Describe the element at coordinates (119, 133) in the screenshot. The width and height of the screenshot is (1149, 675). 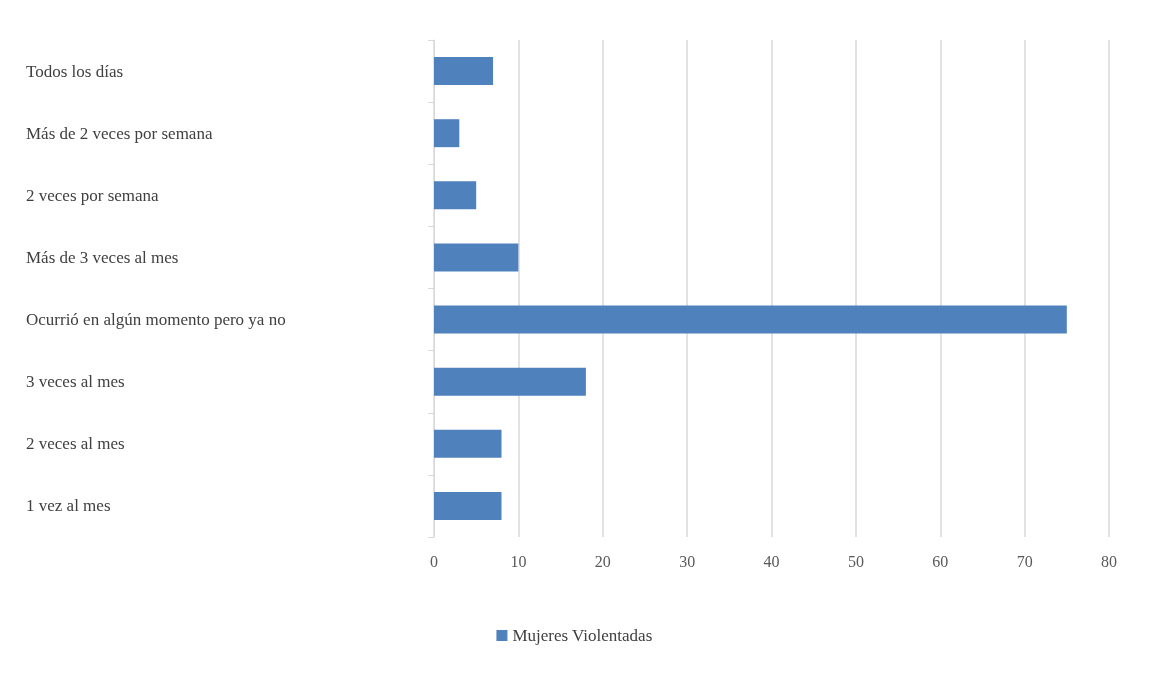
I see `y-tick-label: Más de 2 veces por semana` at that location.